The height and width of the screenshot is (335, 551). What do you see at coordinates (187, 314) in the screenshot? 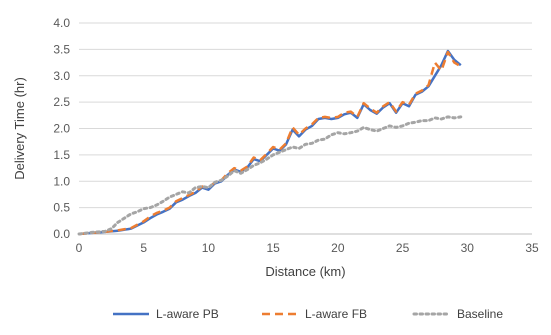
I see `legend-label: L-aware PB` at bounding box center [187, 314].